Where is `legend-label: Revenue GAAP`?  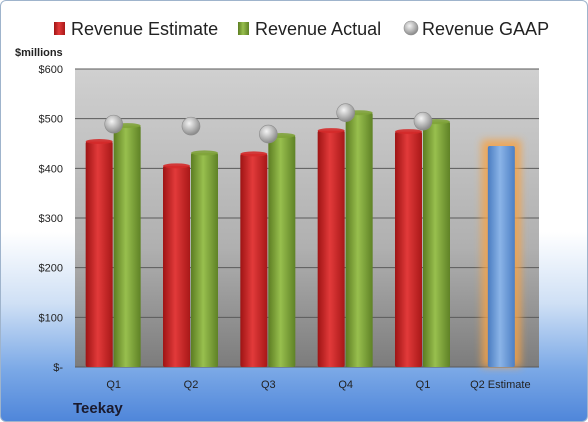
legend-label: Revenue GAAP is located at coordinates (485, 29).